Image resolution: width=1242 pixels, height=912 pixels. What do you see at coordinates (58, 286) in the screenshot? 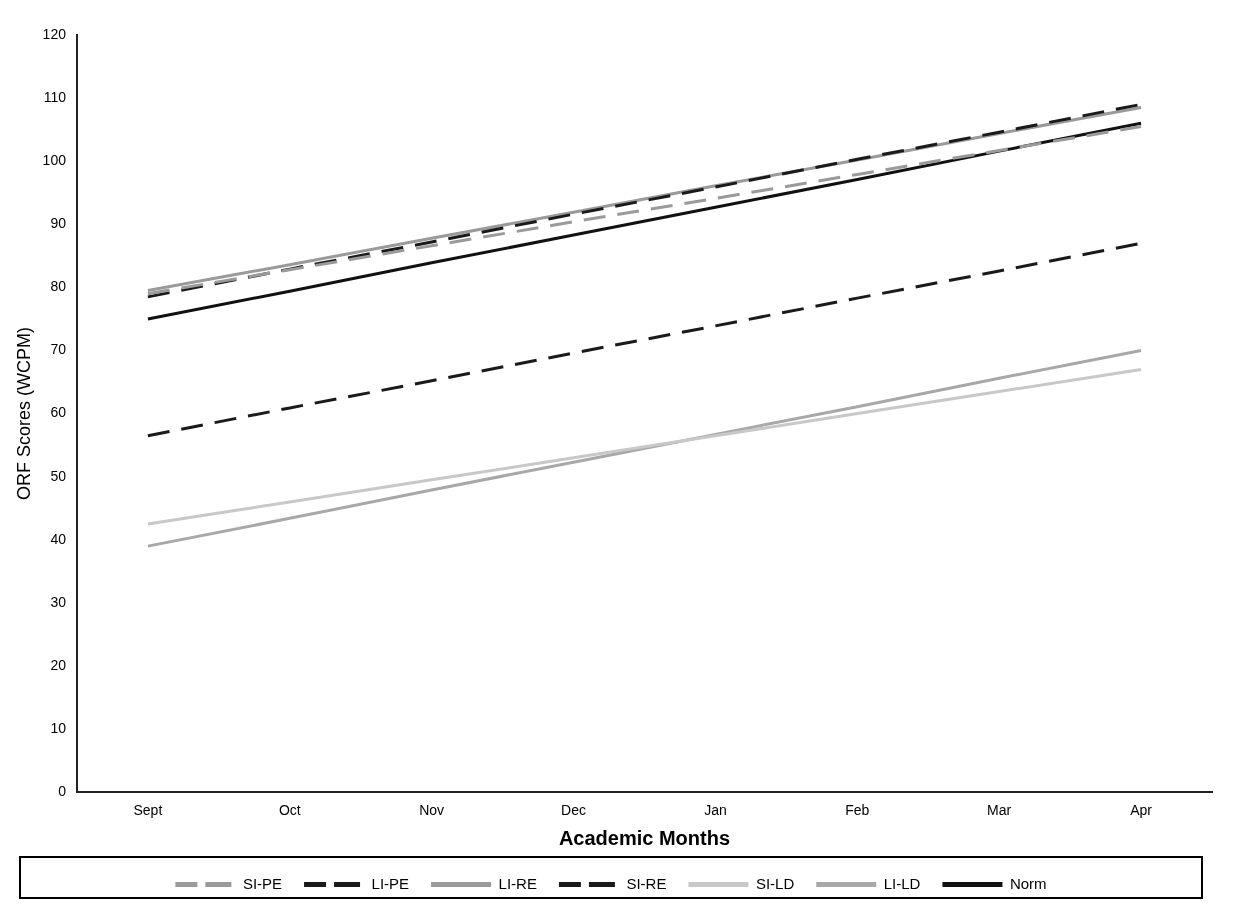
I see `y-tick-label: 80` at bounding box center [58, 286].